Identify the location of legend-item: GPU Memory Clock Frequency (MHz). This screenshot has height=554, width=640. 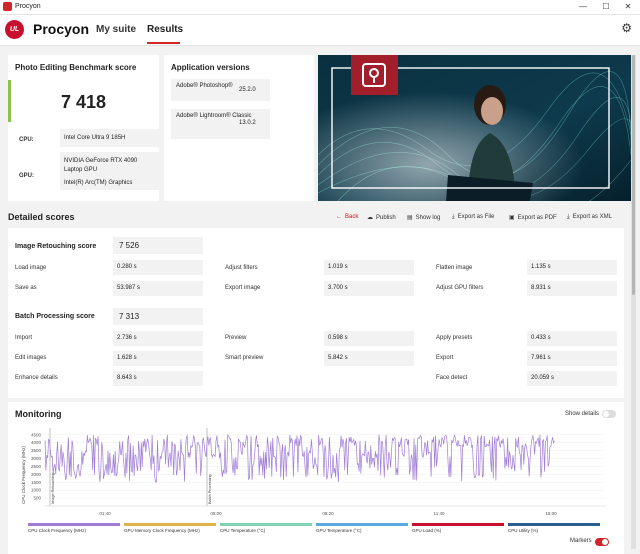
(170, 528).